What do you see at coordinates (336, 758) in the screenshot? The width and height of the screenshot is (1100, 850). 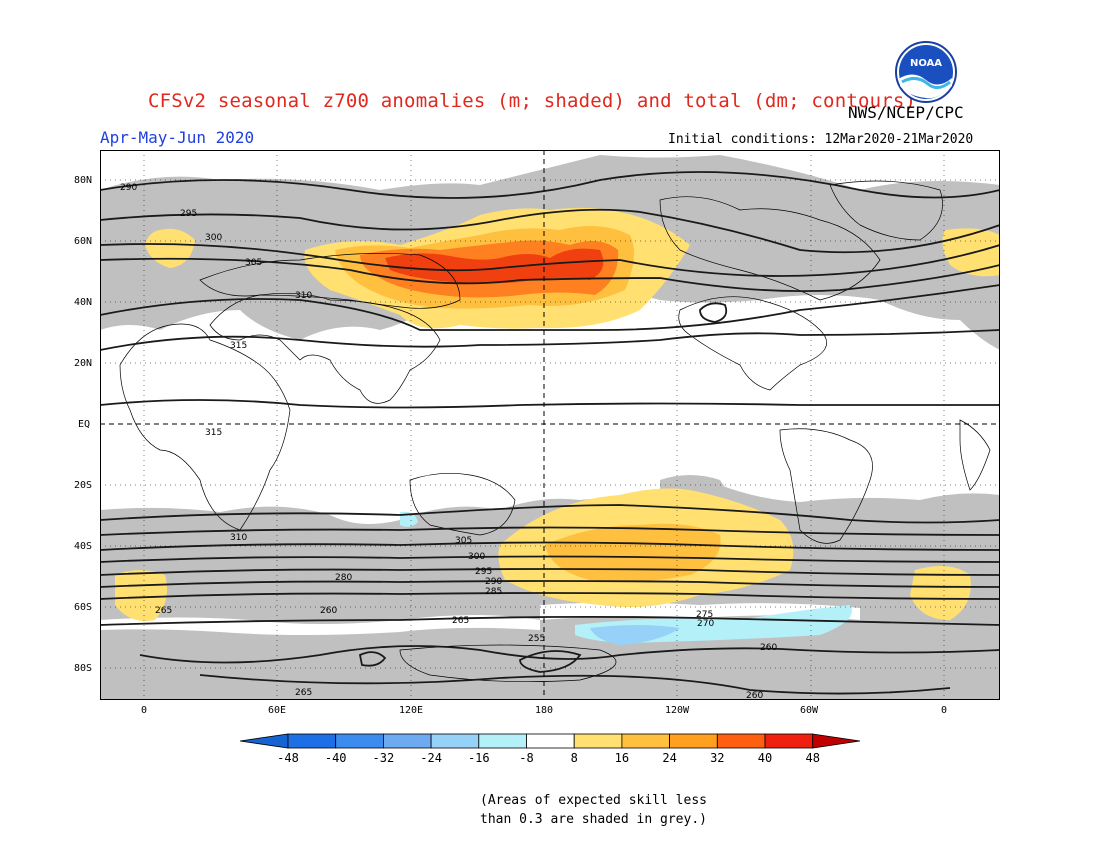 I see `colorbar-tick-label: -40` at bounding box center [336, 758].